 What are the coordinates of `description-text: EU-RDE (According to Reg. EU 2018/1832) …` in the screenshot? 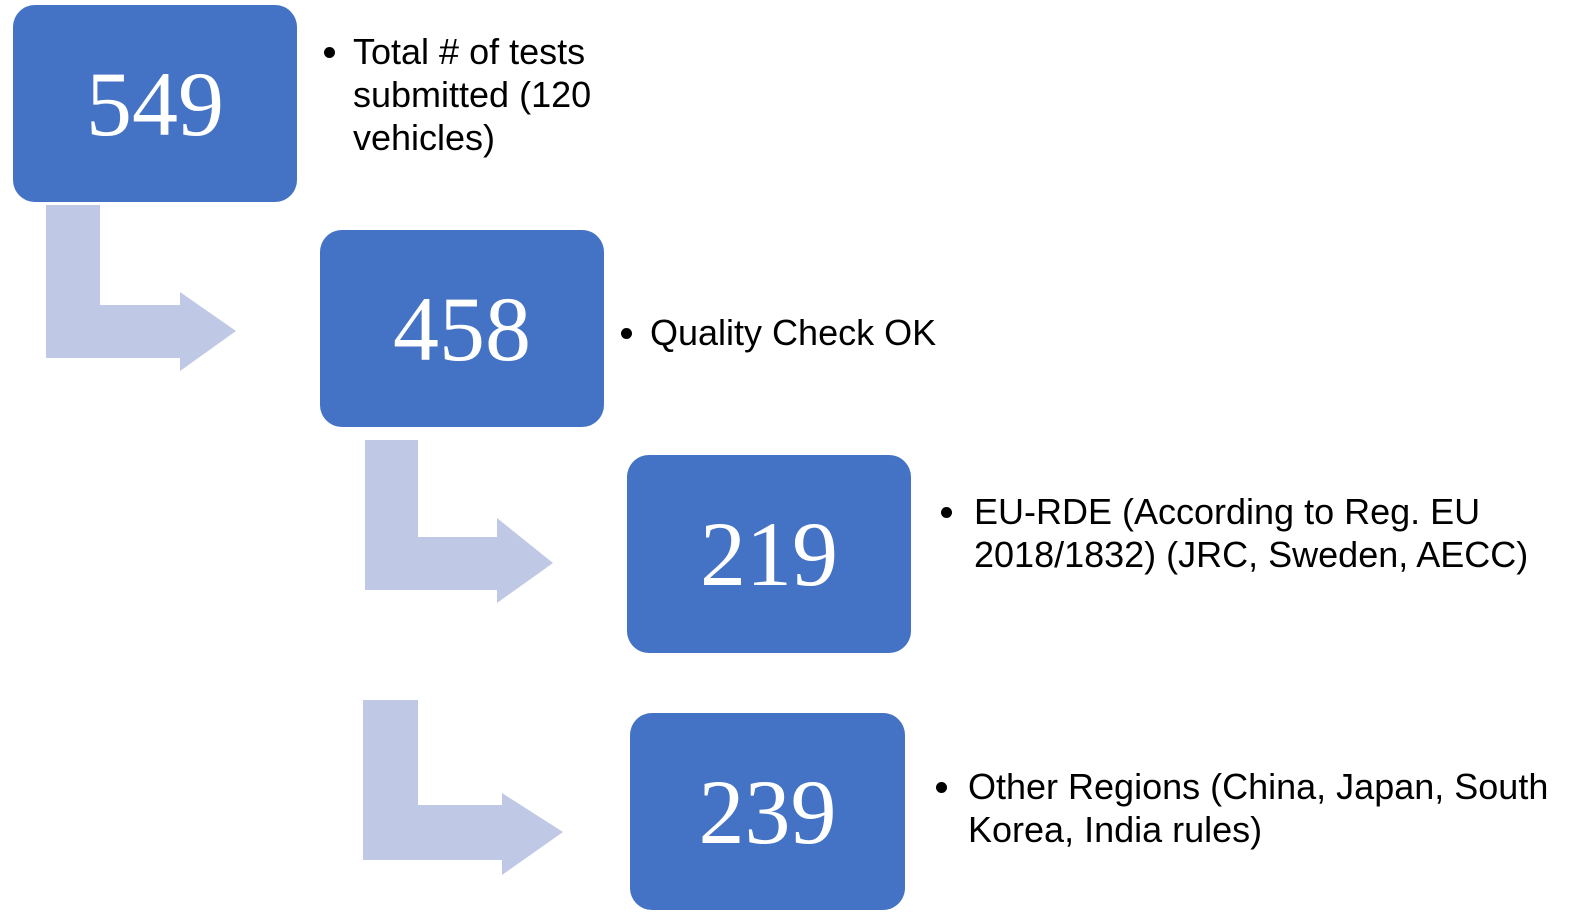 It's located at (1282, 533).